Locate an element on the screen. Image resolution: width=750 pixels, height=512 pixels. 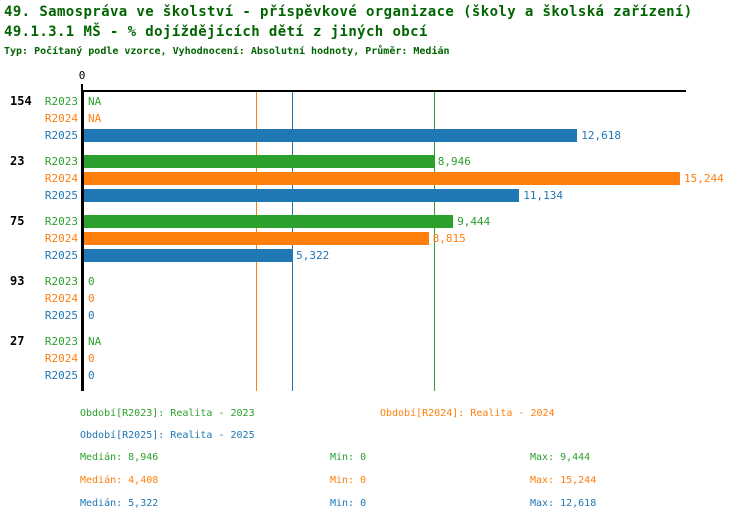
group-label: 93 is located at coordinates (17, 281).